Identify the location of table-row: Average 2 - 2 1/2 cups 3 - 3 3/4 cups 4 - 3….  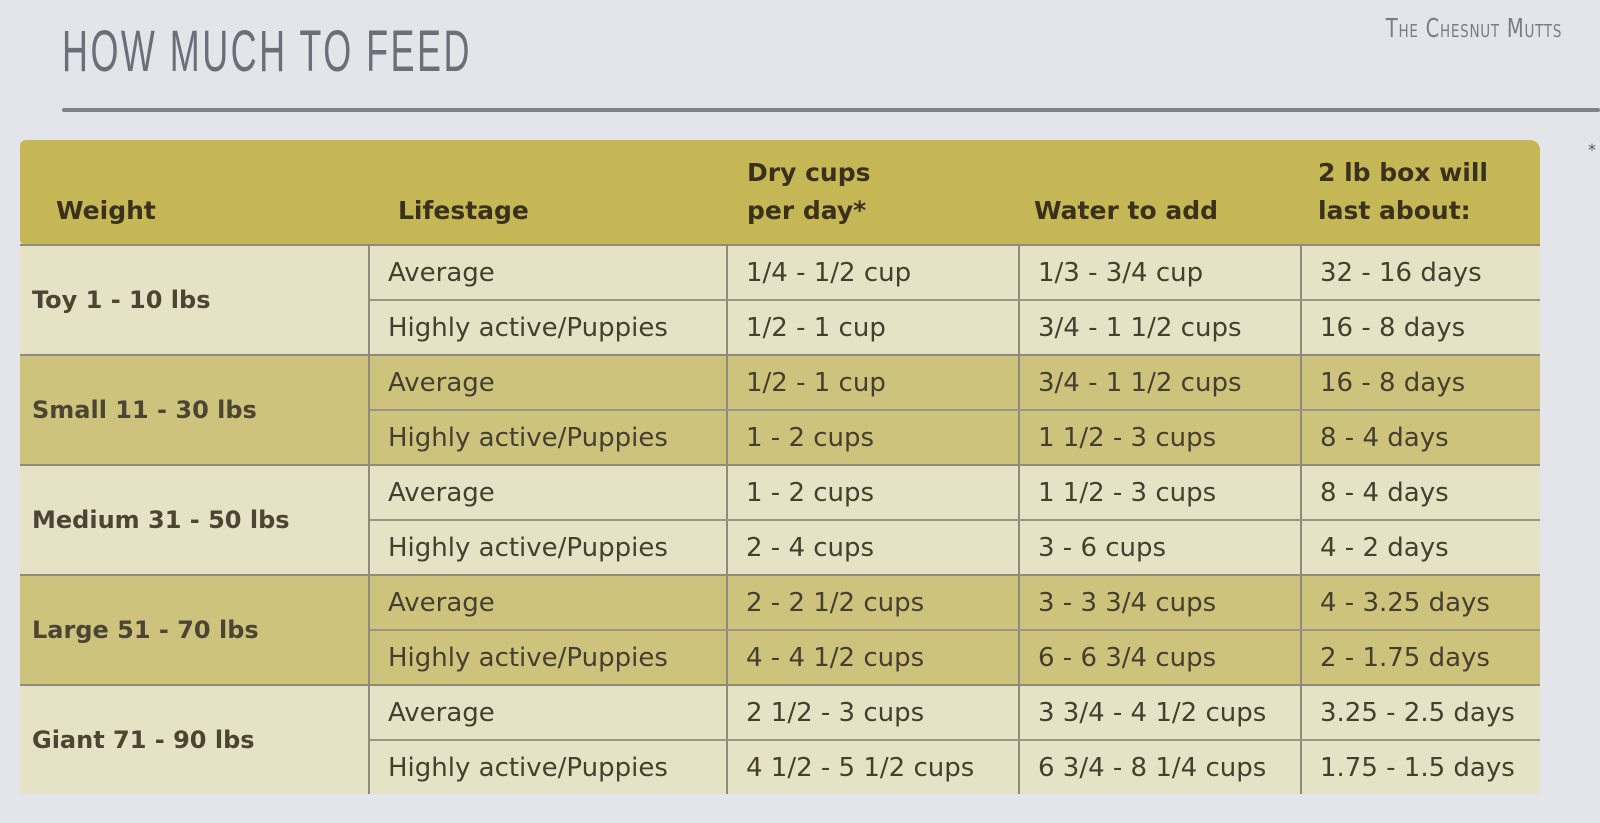
(955, 602).